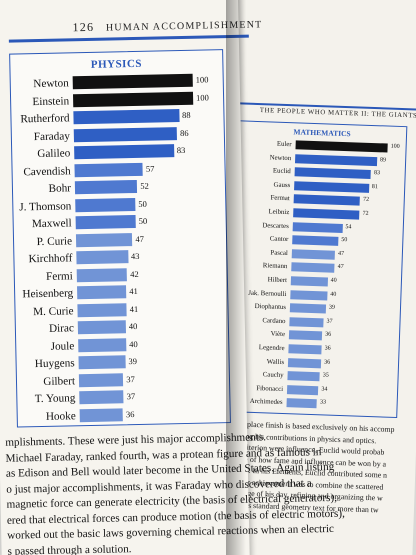 This screenshot has width=416, height=555. Describe the element at coordinates (83, 27) in the screenshot. I see `page-number: 126` at that location.